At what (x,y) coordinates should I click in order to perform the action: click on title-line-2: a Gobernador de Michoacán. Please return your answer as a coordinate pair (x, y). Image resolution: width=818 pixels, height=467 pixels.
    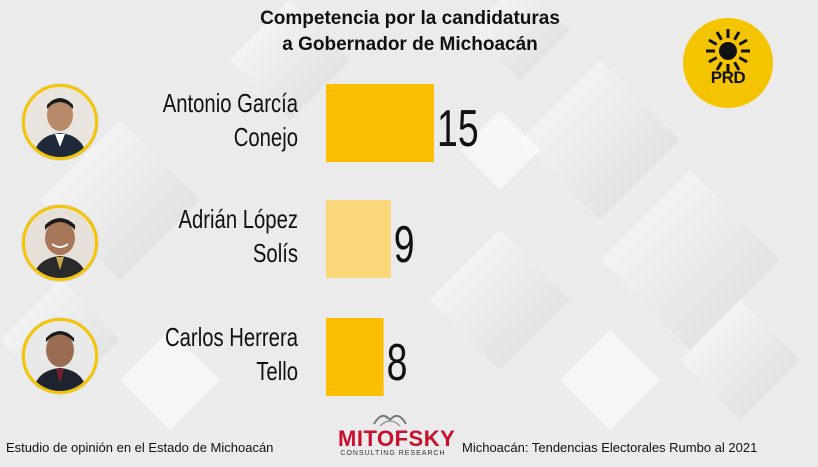
    Looking at the image, I should click on (410, 44).